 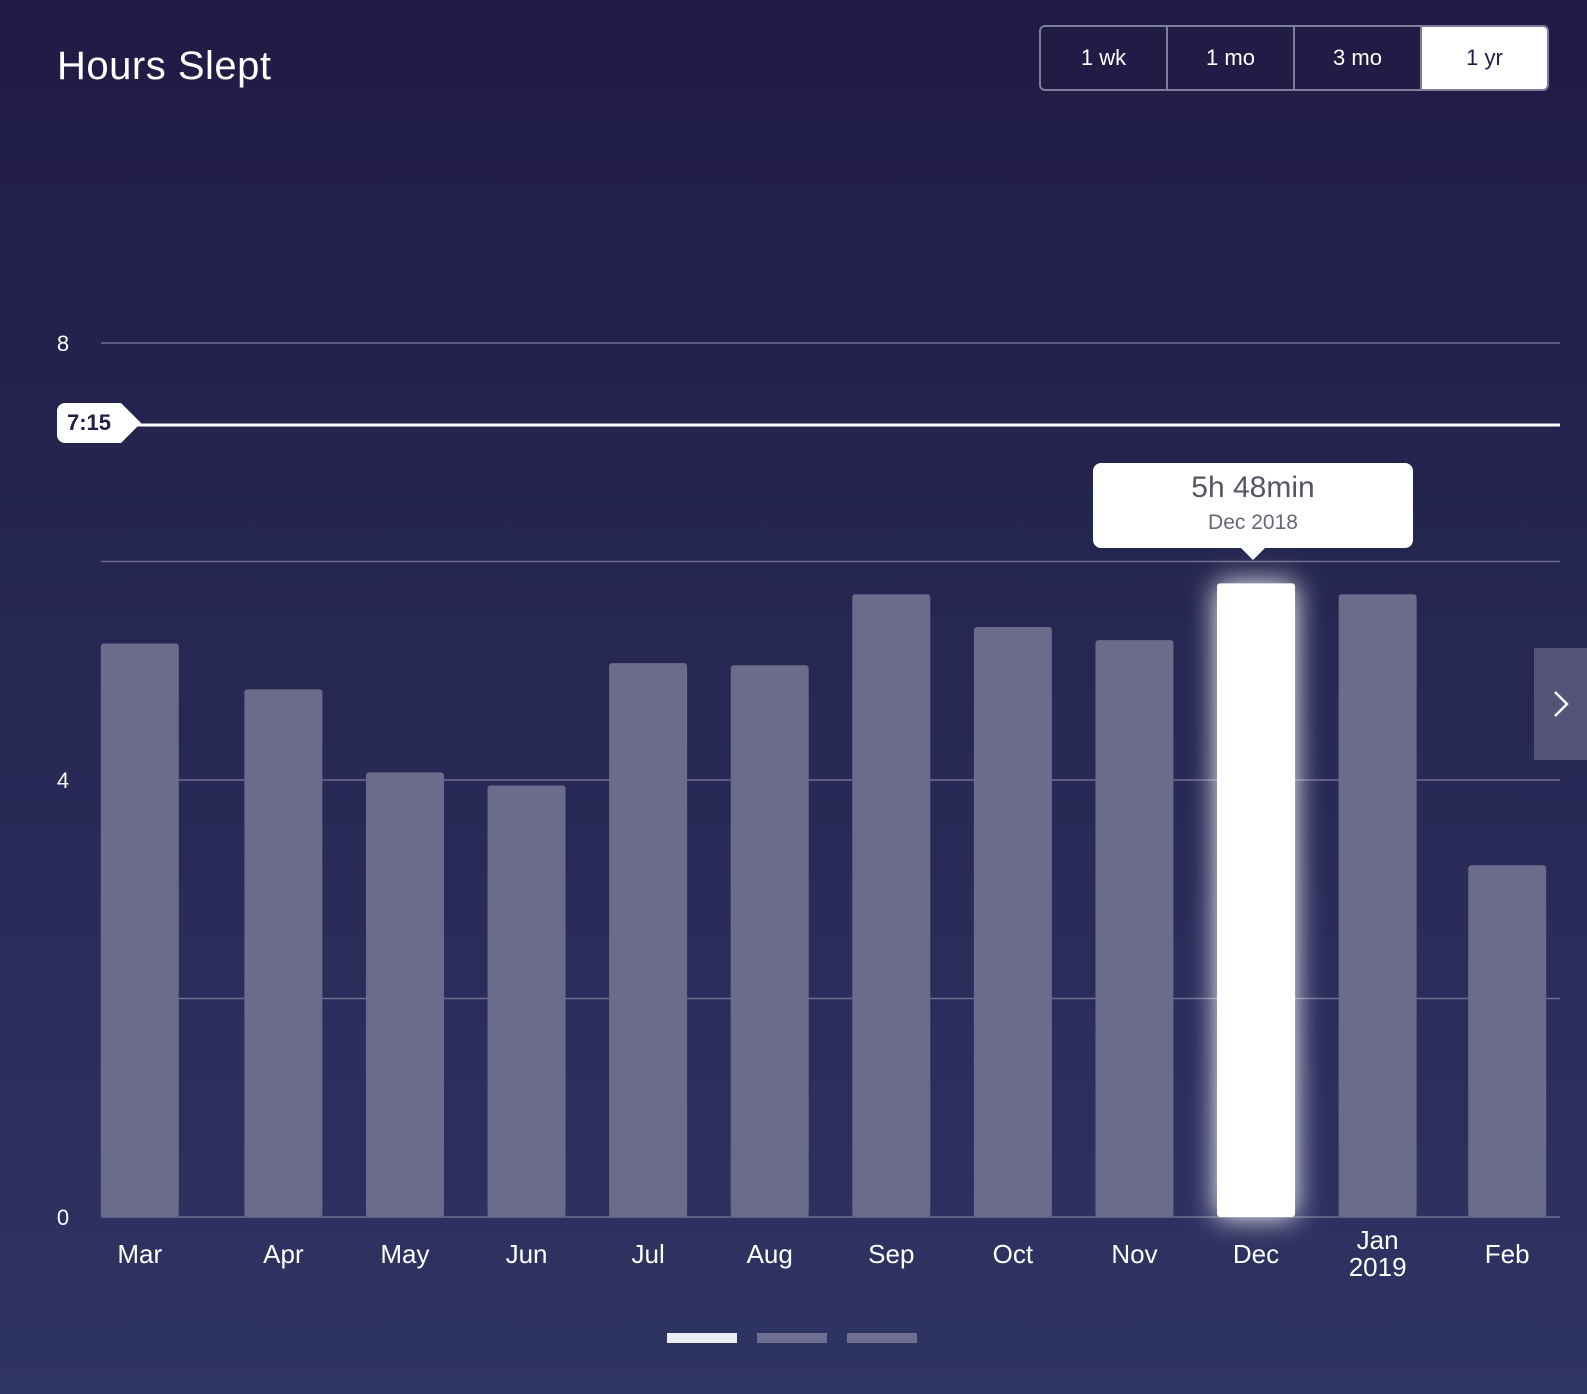 I want to click on selected-bar-tooltip: 5h 48min Dec 2018, so click(x=1253, y=511).